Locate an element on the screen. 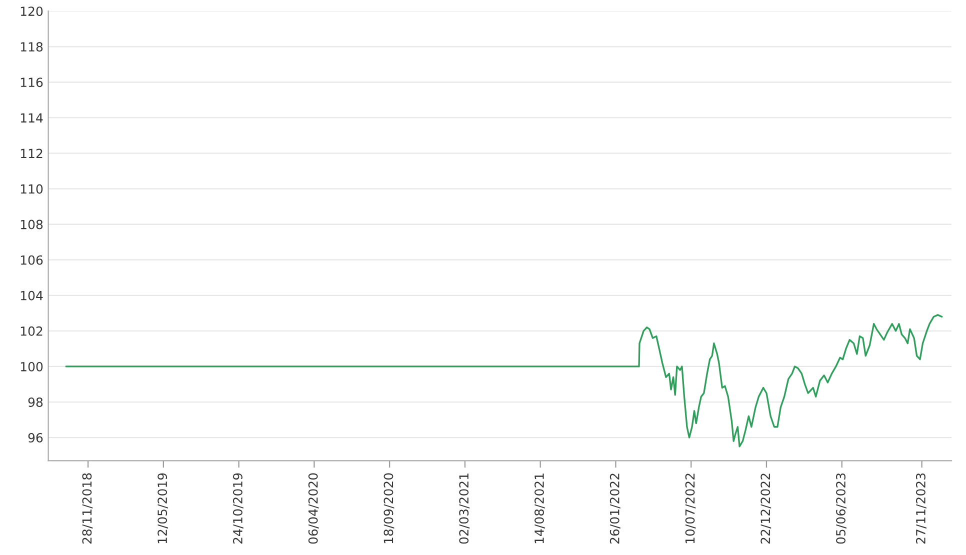 The width and height of the screenshot is (966, 555). y-tick-label: 98 is located at coordinates (35, 402).